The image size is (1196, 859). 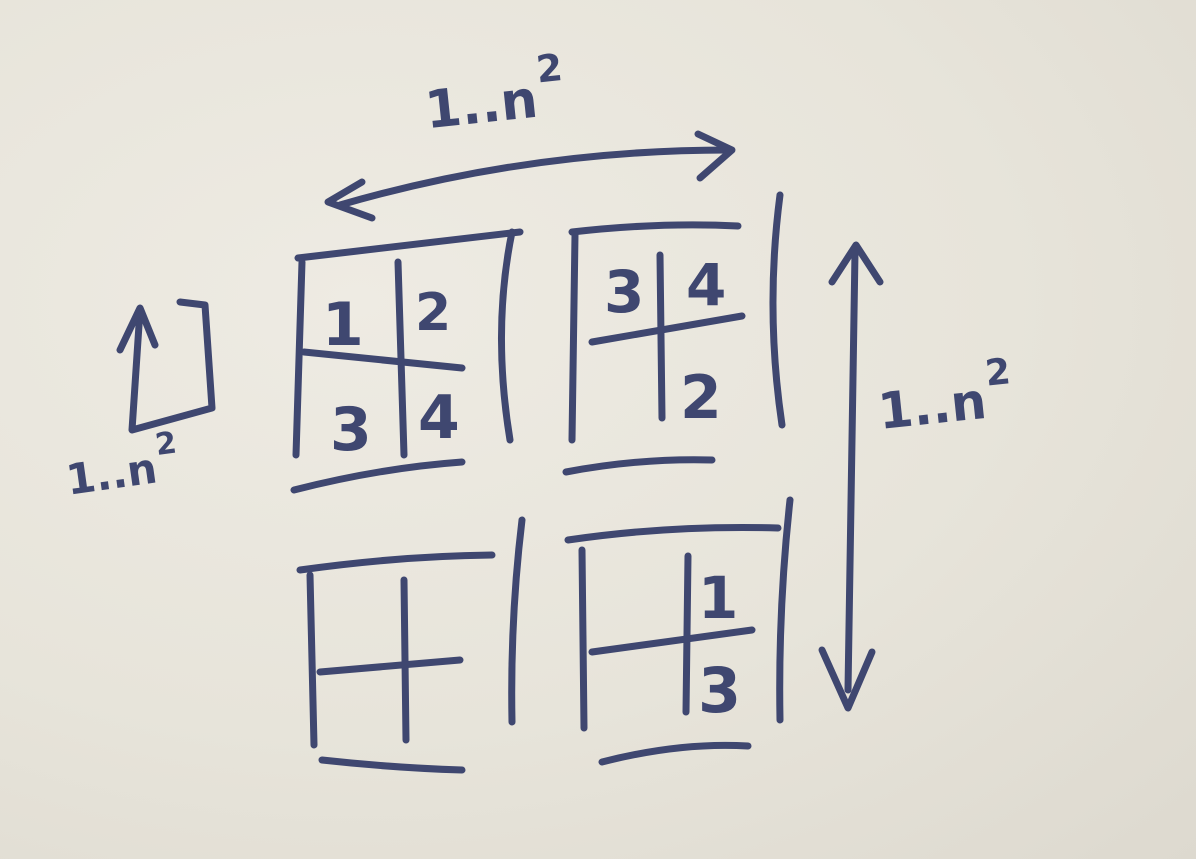 What do you see at coordinates (851, 476) in the screenshot?
I see `vertical-range-arrow` at bounding box center [851, 476].